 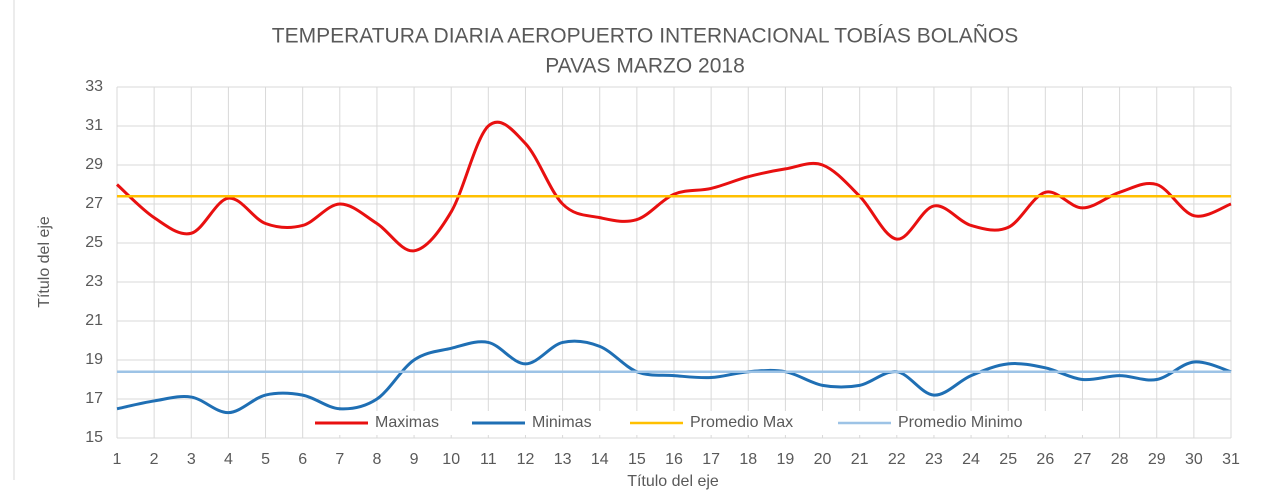 What do you see at coordinates (94, 281) in the screenshot?
I see `y-tick-label: 23` at bounding box center [94, 281].